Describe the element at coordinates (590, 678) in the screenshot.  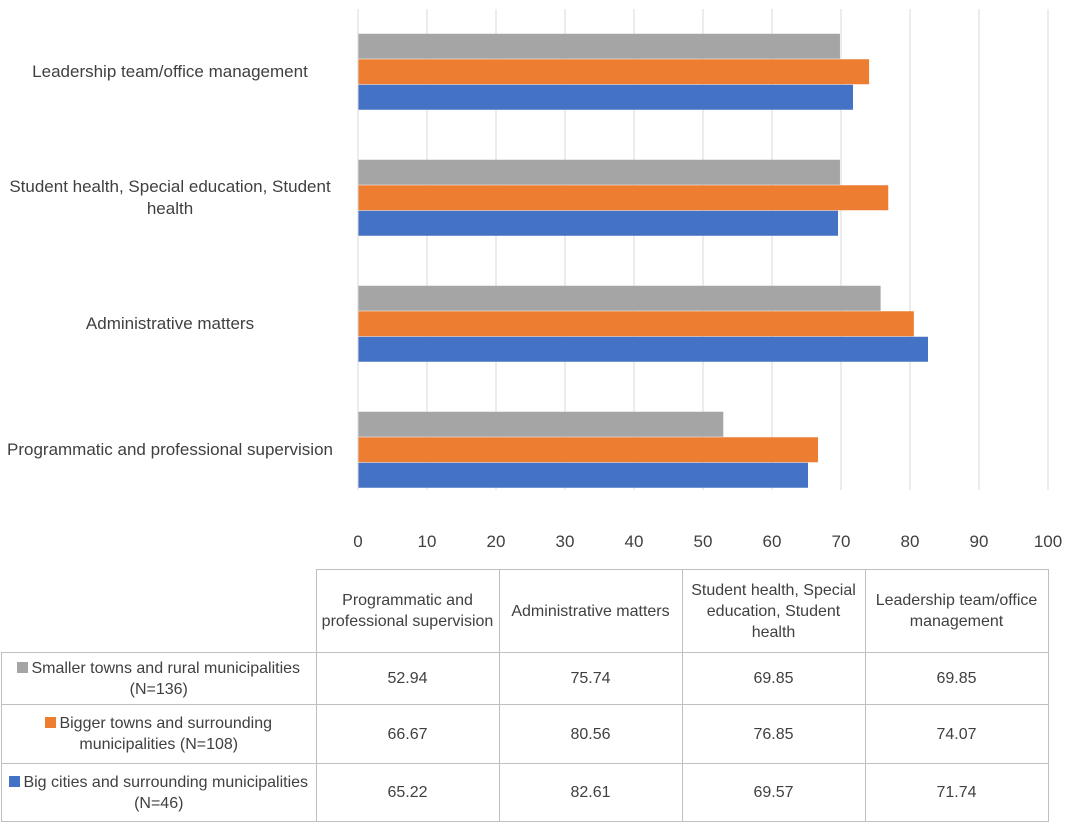
I see `table-value: 75.74` at that location.